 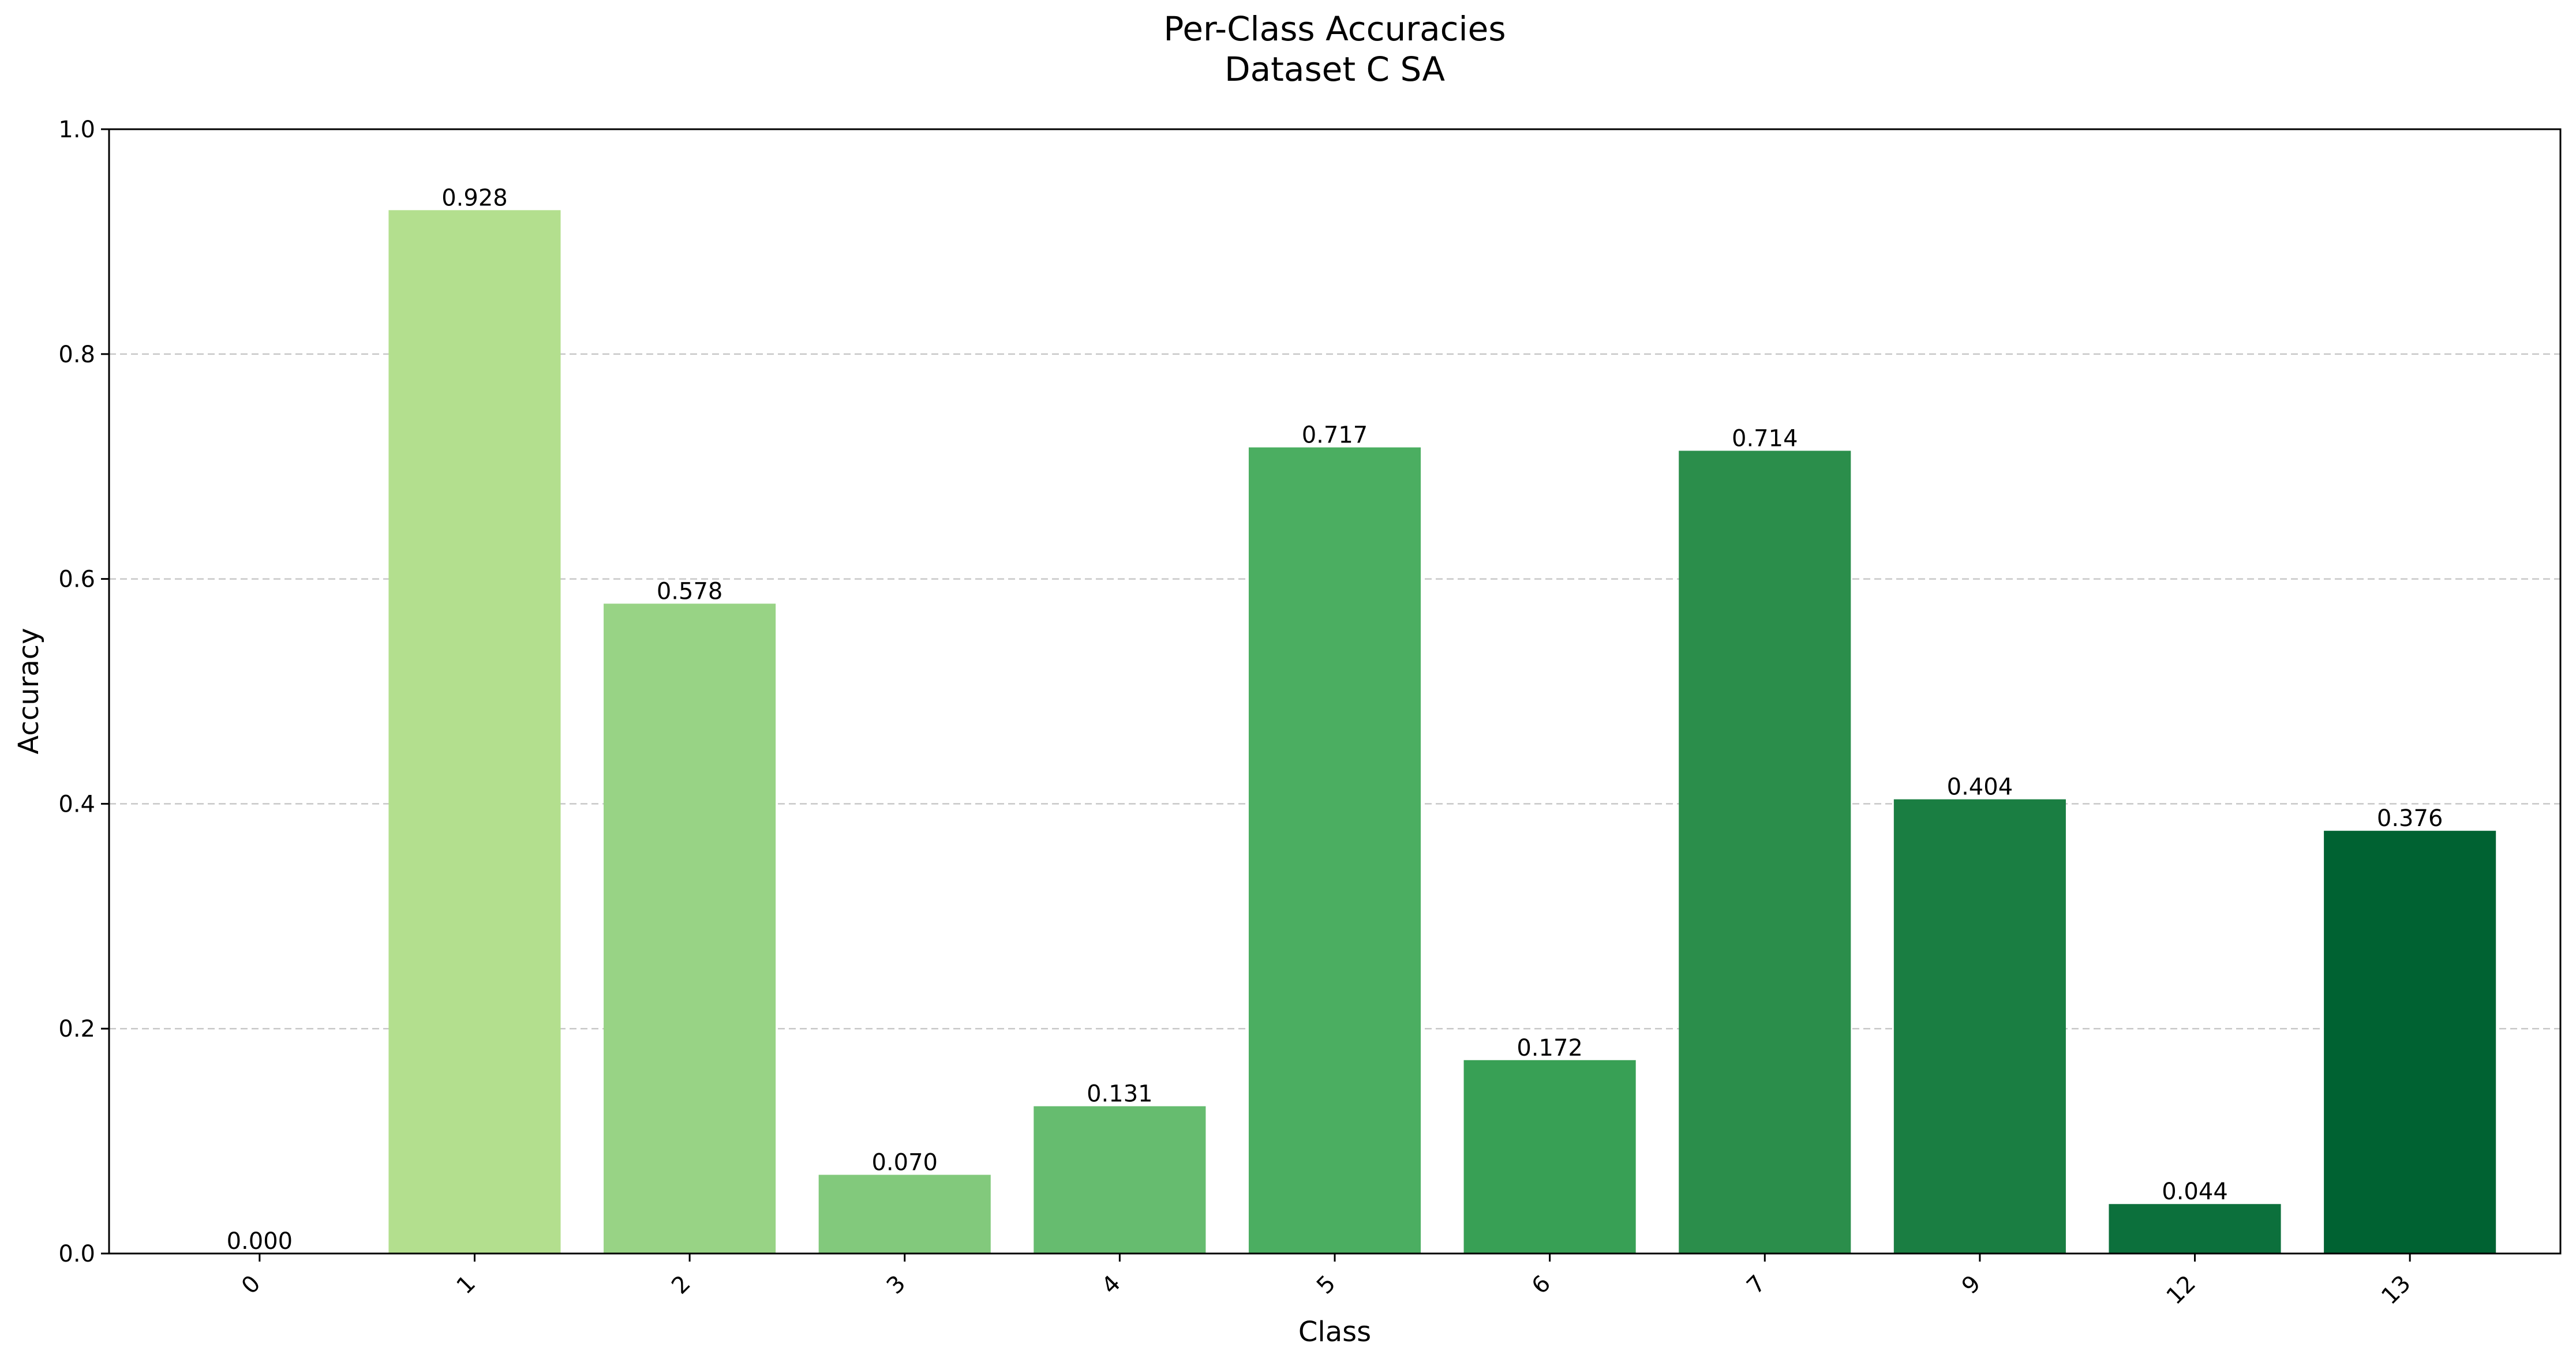 I want to click on y-axis-label: Accuracy, so click(x=29, y=691).